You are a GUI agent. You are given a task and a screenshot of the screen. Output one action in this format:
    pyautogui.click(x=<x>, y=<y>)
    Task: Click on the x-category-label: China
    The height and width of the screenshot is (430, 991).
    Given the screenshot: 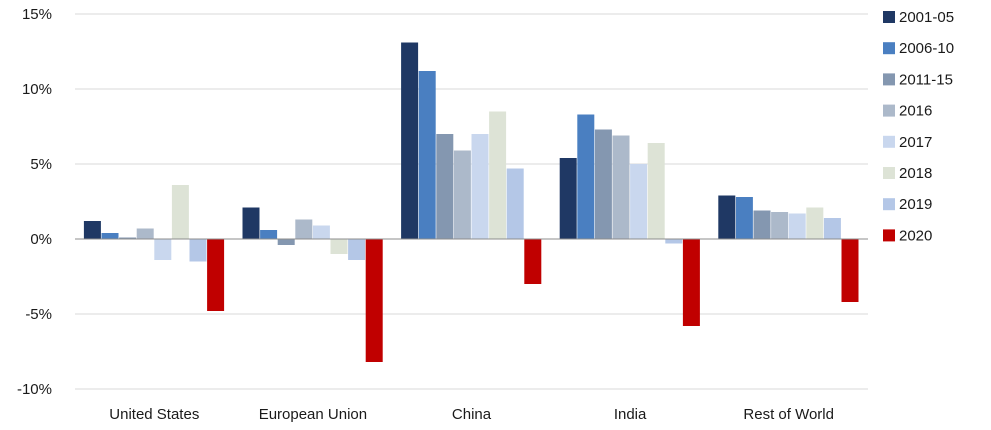 What is the action you would take?
    pyautogui.click(x=472, y=414)
    